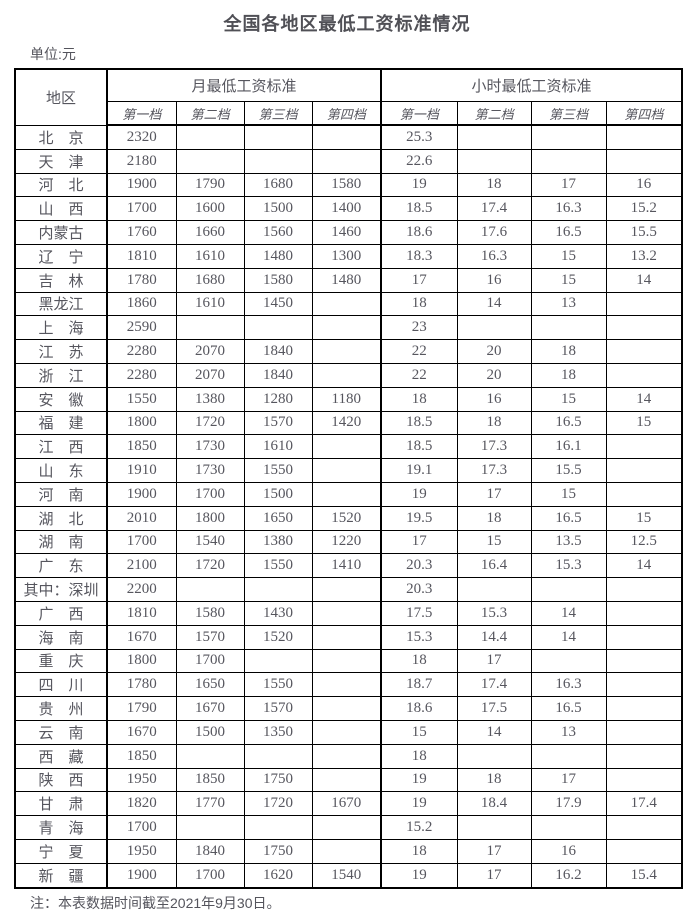 This screenshot has height=914, width=694. I want to click on hourly-value-cell: 20.3, so click(419, 566).